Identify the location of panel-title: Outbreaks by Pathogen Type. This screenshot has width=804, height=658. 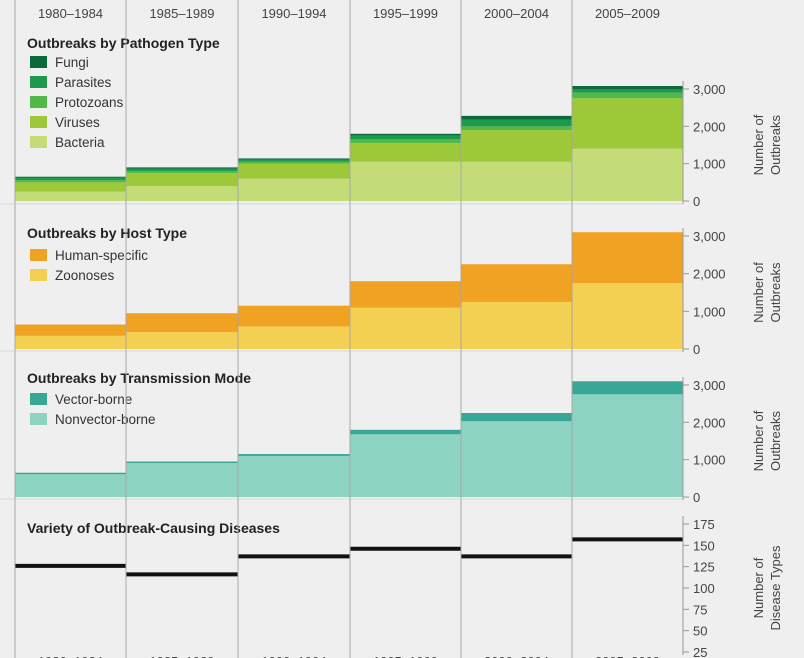
(123, 43).